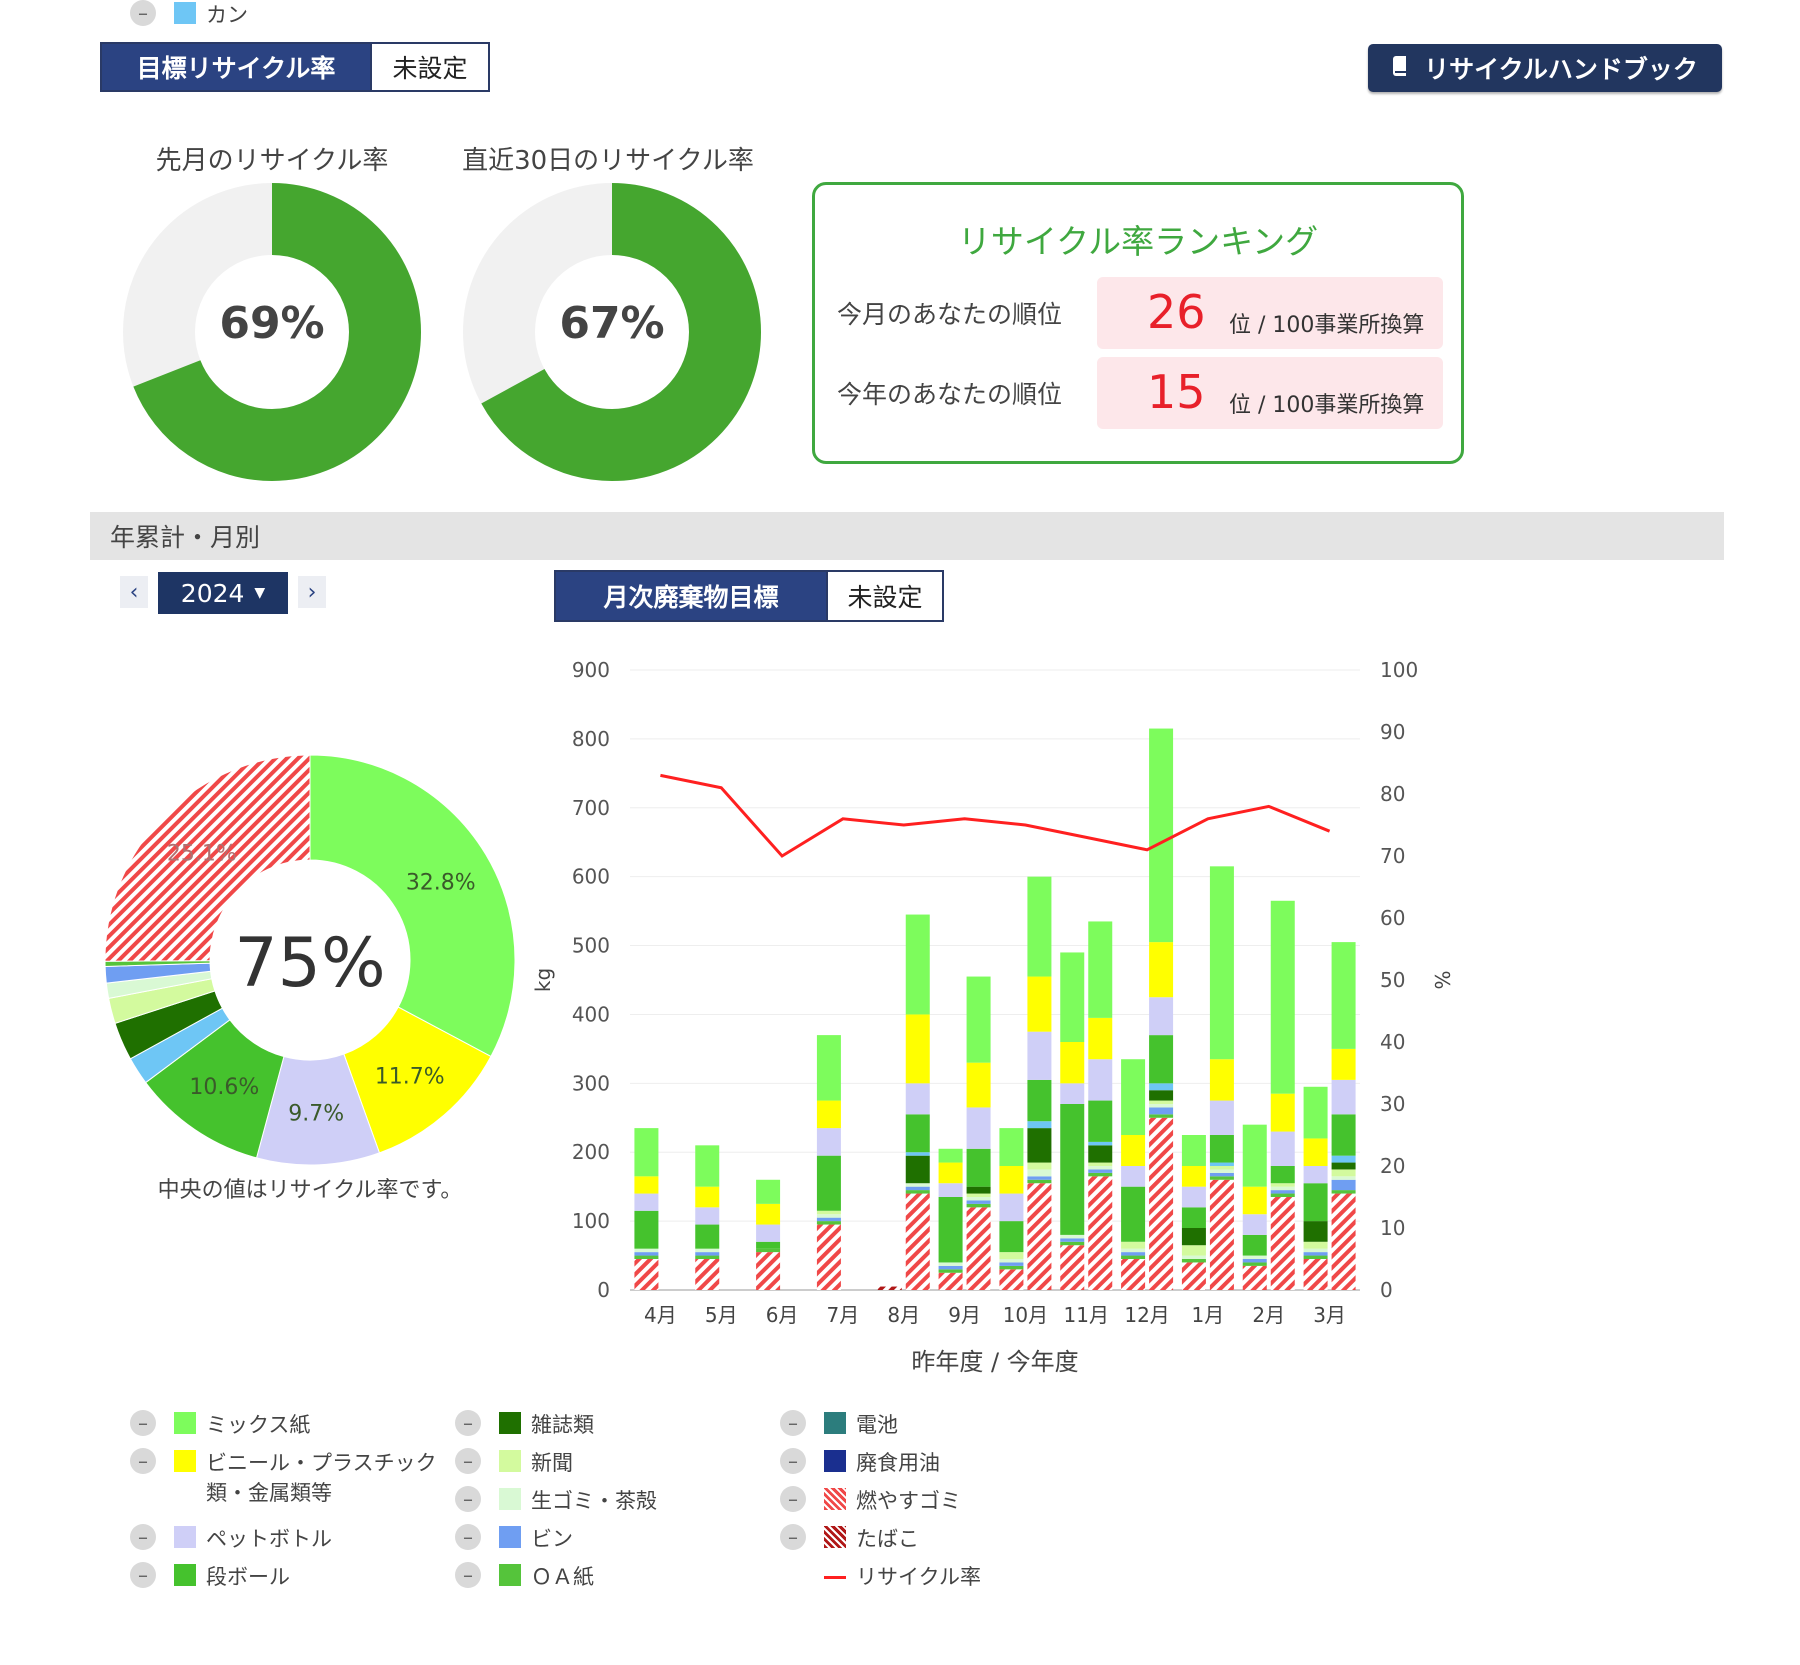 Image resolution: width=1800 pixels, height=1665 pixels. I want to click on handbook-label: リサイクルハンドブック, so click(1561, 69).